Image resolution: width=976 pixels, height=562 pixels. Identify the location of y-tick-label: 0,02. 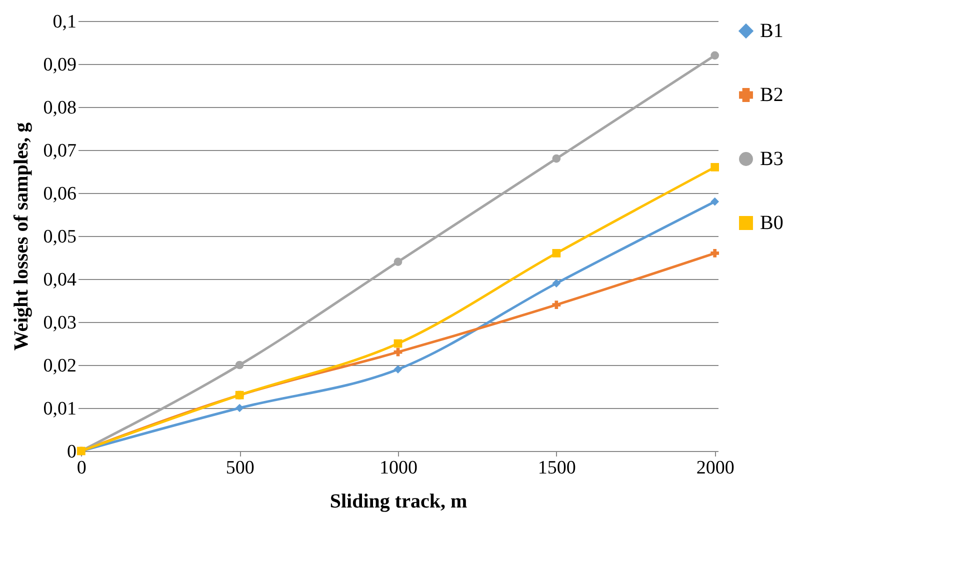
(59, 366).